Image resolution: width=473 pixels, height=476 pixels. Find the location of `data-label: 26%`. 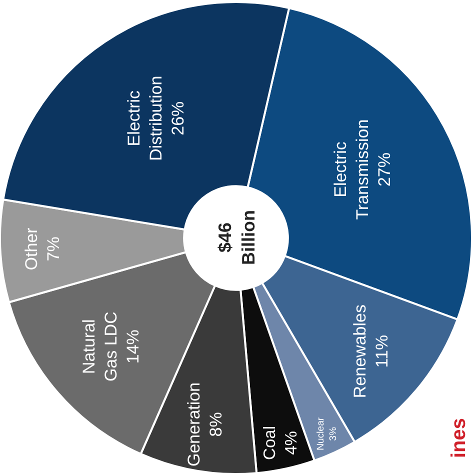

data-label: 26% is located at coordinates (178, 118).